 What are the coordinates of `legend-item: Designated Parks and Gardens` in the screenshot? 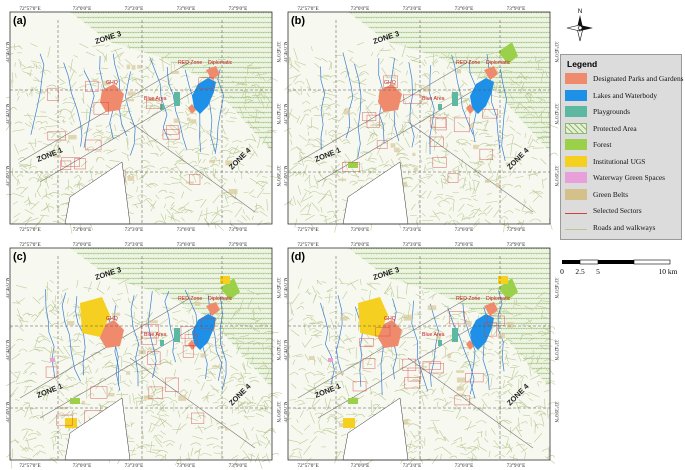 It's located at (624, 78).